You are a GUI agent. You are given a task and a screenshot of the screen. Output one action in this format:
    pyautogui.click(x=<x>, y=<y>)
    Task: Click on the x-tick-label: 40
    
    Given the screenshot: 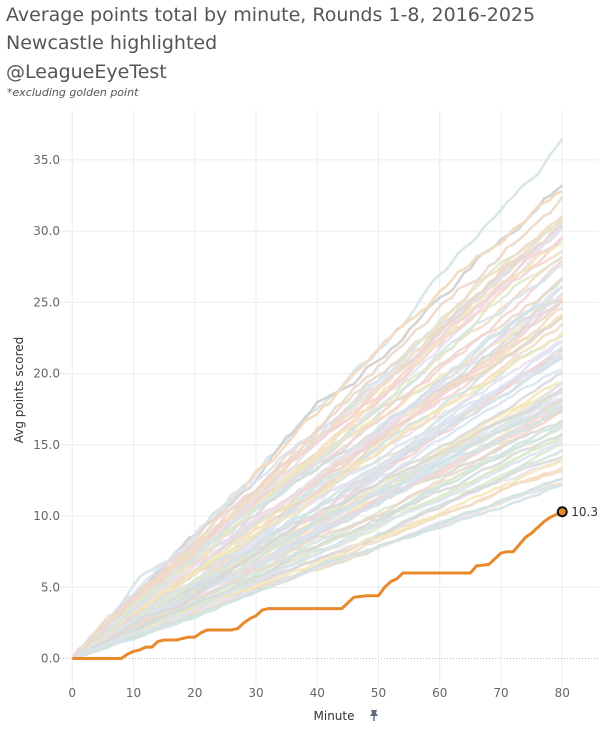 What is the action you would take?
    pyautogui.click(x=317, y=693)
    